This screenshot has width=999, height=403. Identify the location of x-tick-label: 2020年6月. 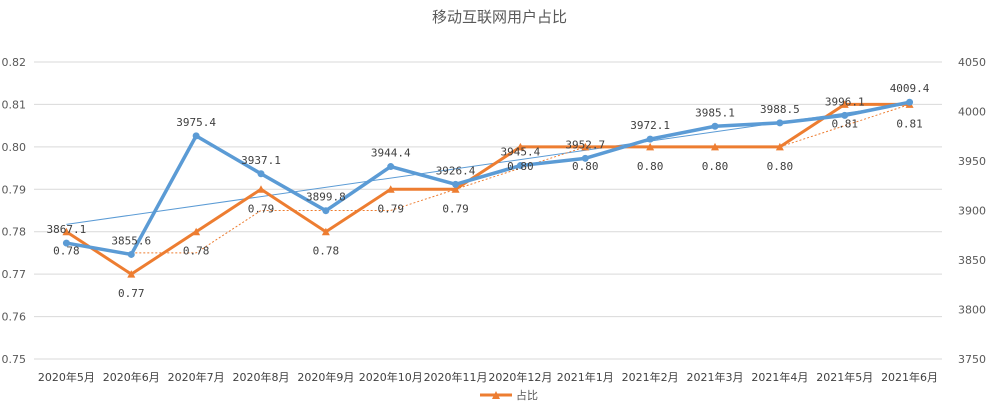
(131, 377).